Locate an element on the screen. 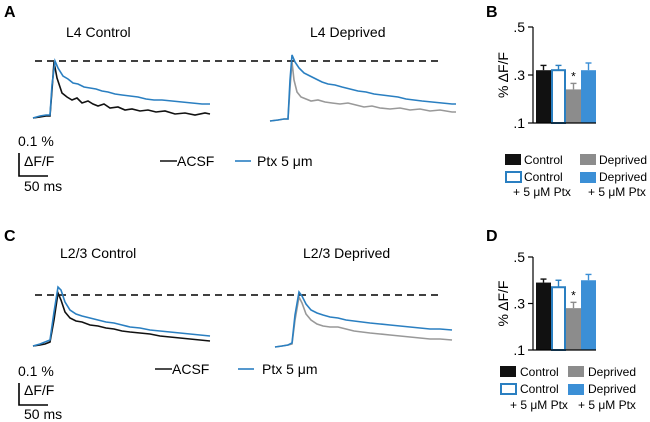  bar-legend-control-swatch-bottom is located at coordinates (508, 371).